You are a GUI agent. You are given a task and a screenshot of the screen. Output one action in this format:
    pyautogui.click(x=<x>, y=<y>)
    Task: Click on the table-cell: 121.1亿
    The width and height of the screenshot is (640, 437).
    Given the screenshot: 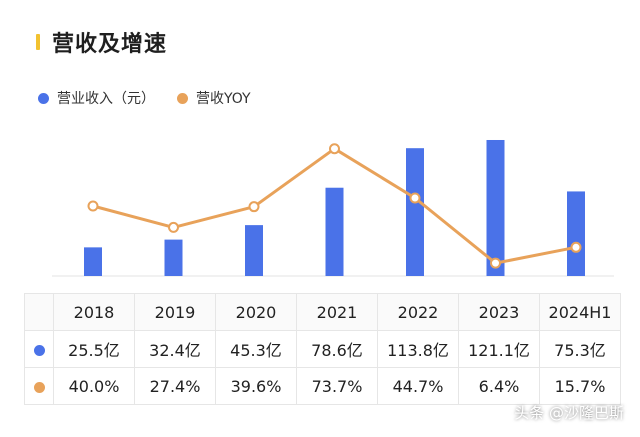 What is the action you would take?
    pyautogui.click(x=499, y=349)
    